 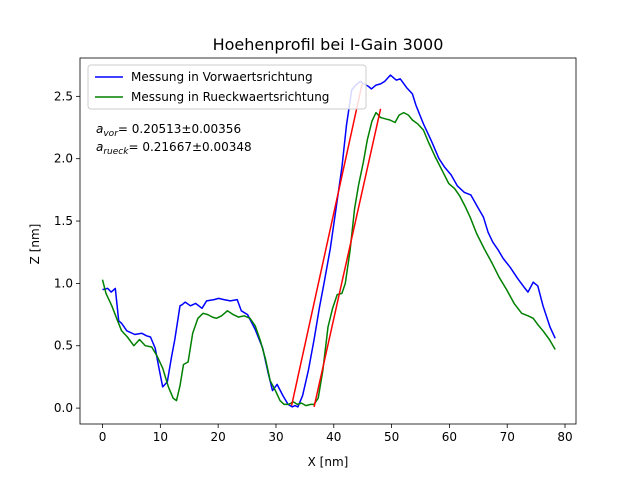 I want to click on x-tick-label: 80, so click(x=564, y=437).